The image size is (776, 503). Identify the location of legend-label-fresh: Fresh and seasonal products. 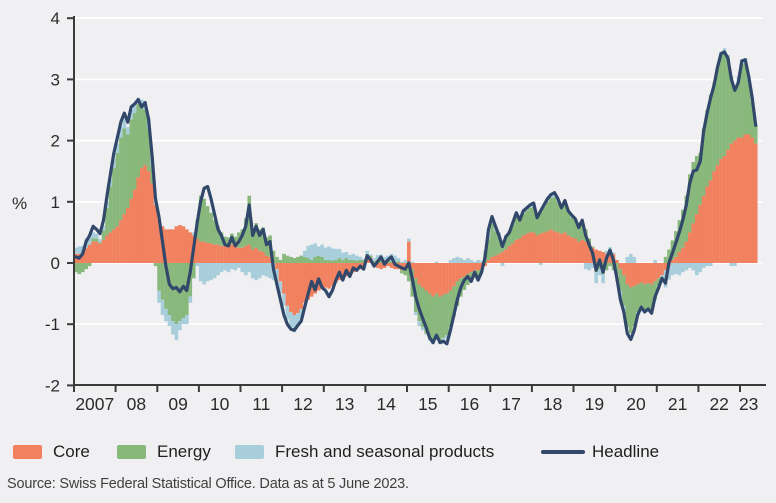
(385, 451).